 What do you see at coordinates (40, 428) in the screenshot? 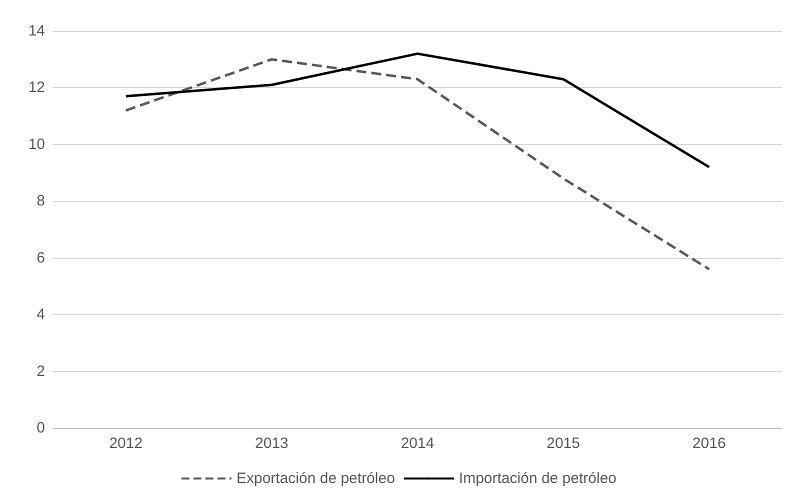
I see `y-tick-label: 0` at bounding box center [40, 428].